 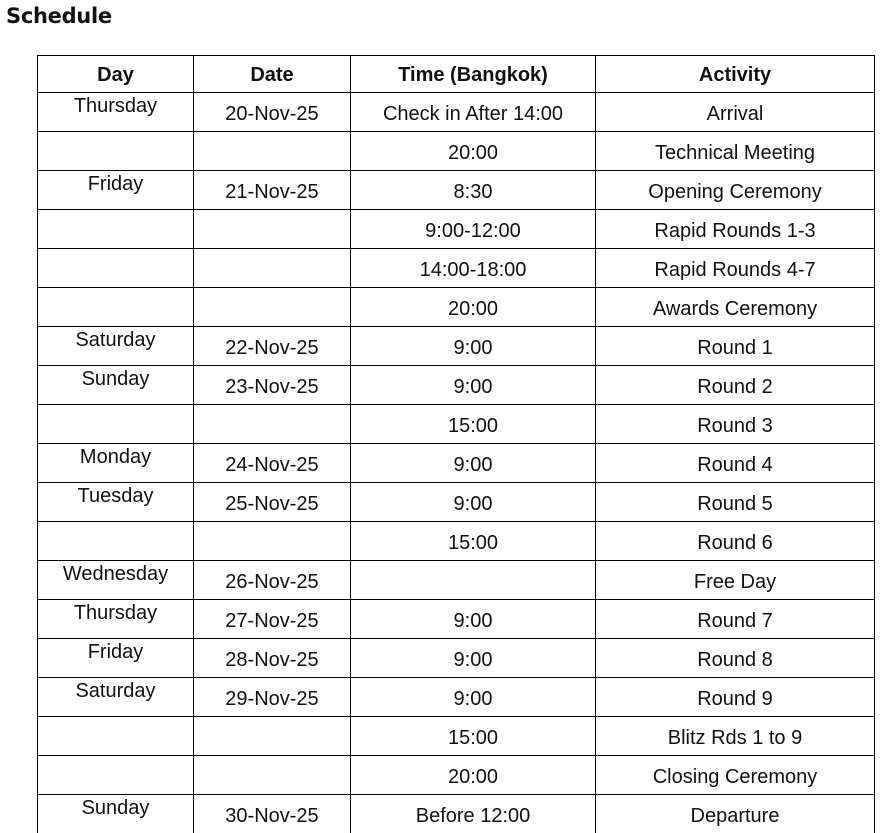 What do you see at coordinates (473, 268) in the screenshot?
I see `time-cell: 14:00-18:00` at bounding box center [473, 268].